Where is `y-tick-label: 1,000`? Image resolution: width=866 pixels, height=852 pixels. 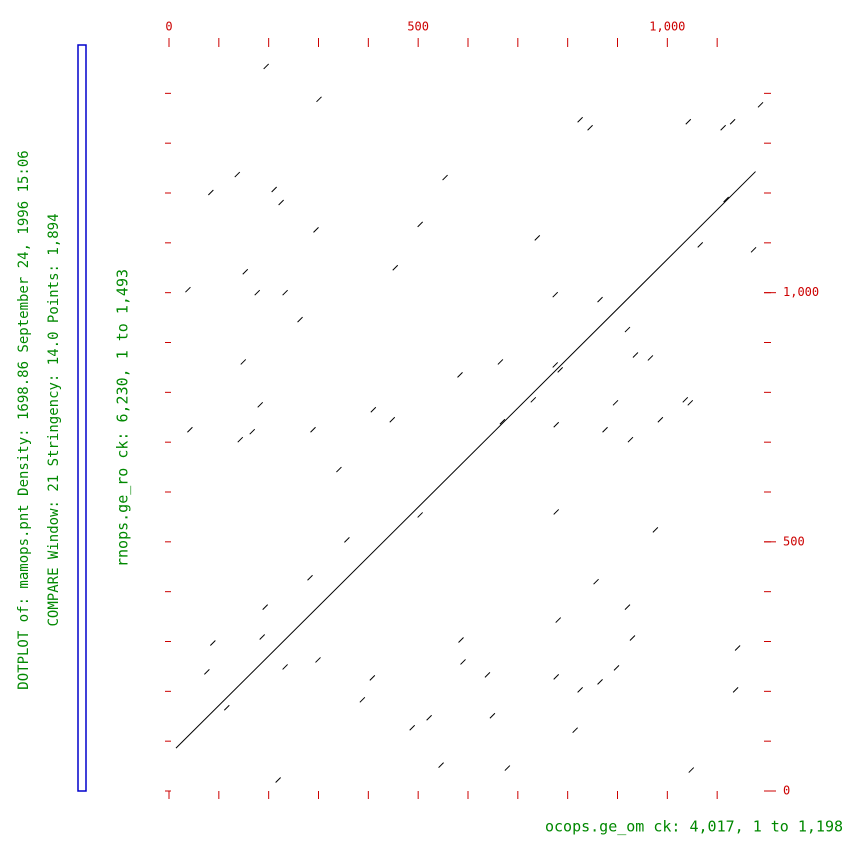
y-tick-label: 1,000 is located at coordinates (801, 292).